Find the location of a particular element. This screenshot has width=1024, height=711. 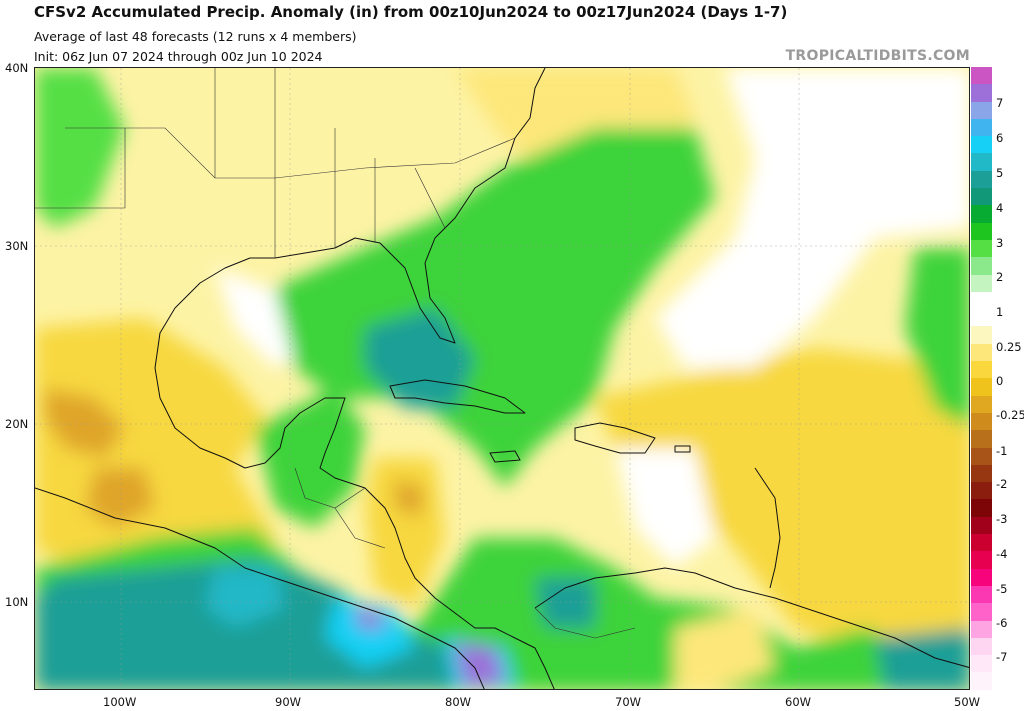

colorbar-tick-label: -3 is located at coordinates (1002, 519).